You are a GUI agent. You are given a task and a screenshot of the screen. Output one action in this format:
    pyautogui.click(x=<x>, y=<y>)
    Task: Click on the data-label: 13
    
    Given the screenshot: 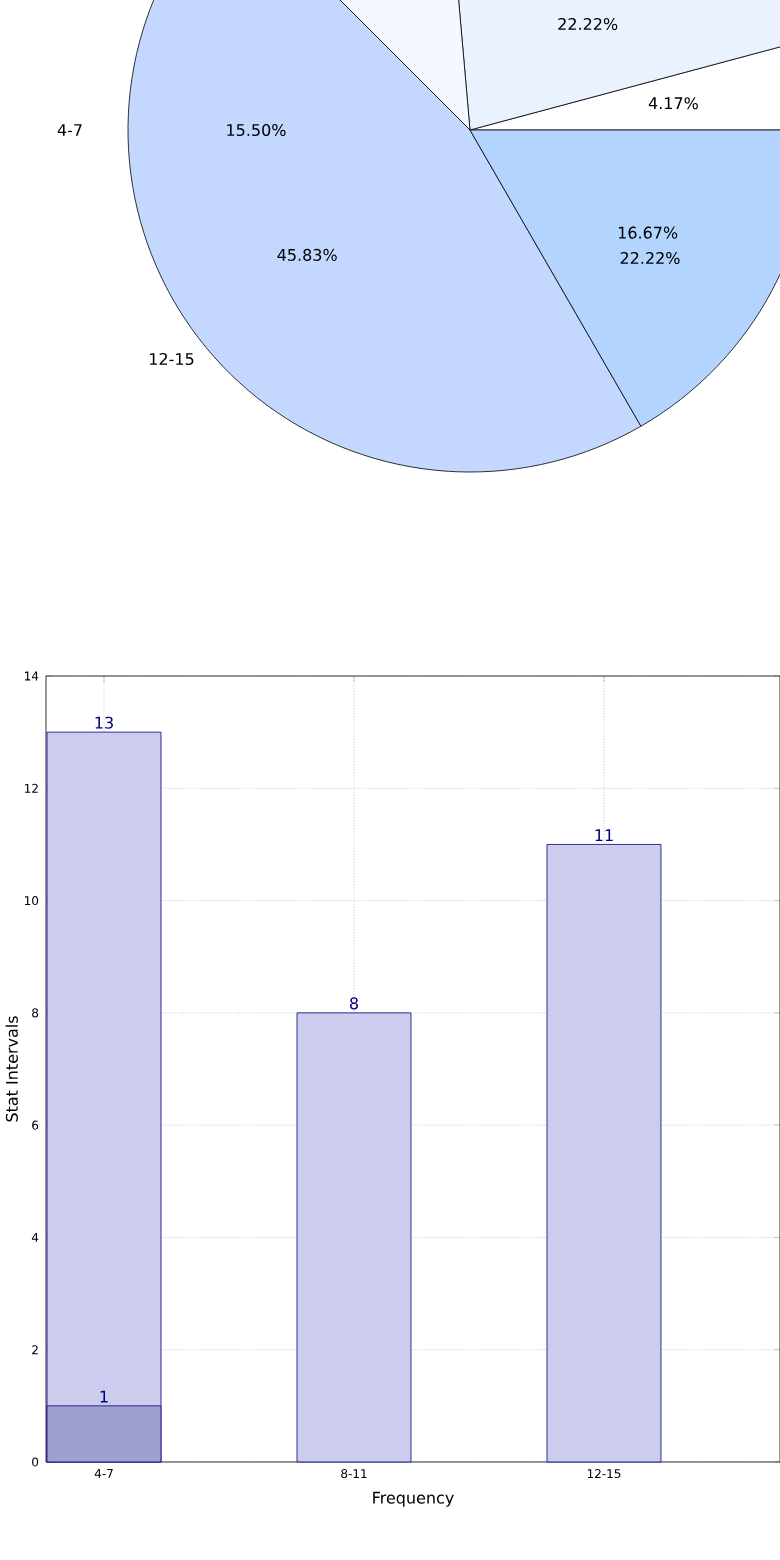 What is the action you would take?
    pyautogui.click(x=104, y=722)
    